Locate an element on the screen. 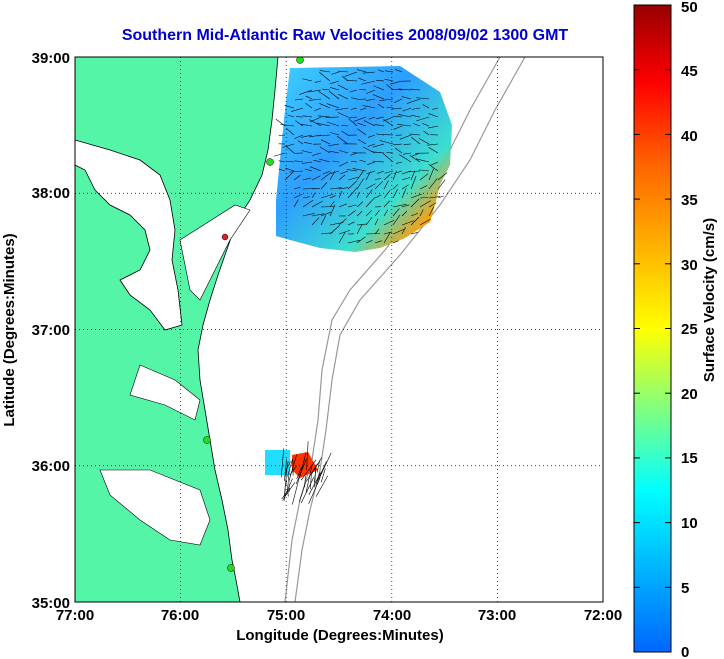 The width and height of the screenshot is (724, 659). lat-tick-label: 38:00 is located at coordinates (51, 193).